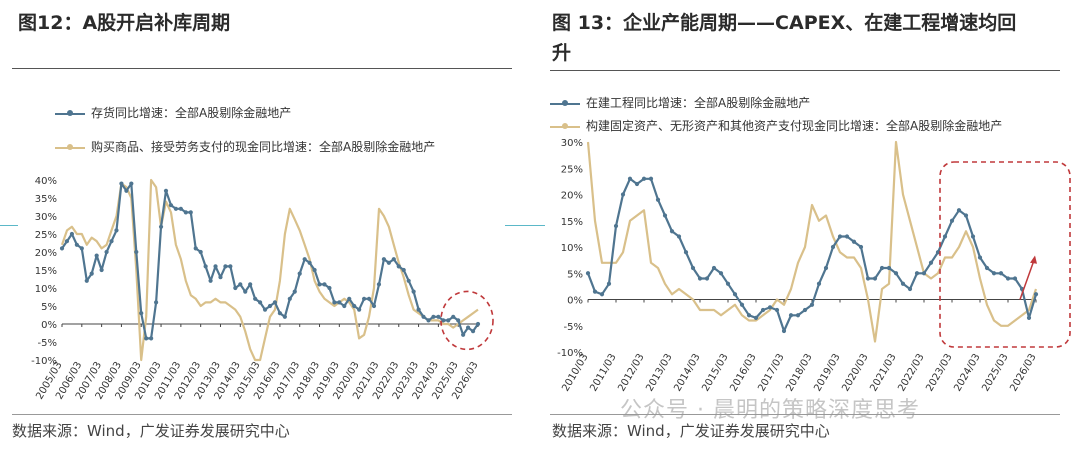  What do you see at coordinates (124, 23) in the screenshot?
I see `chart-title: 图12：A股开启补库周期` at bounding box center [124, 23].